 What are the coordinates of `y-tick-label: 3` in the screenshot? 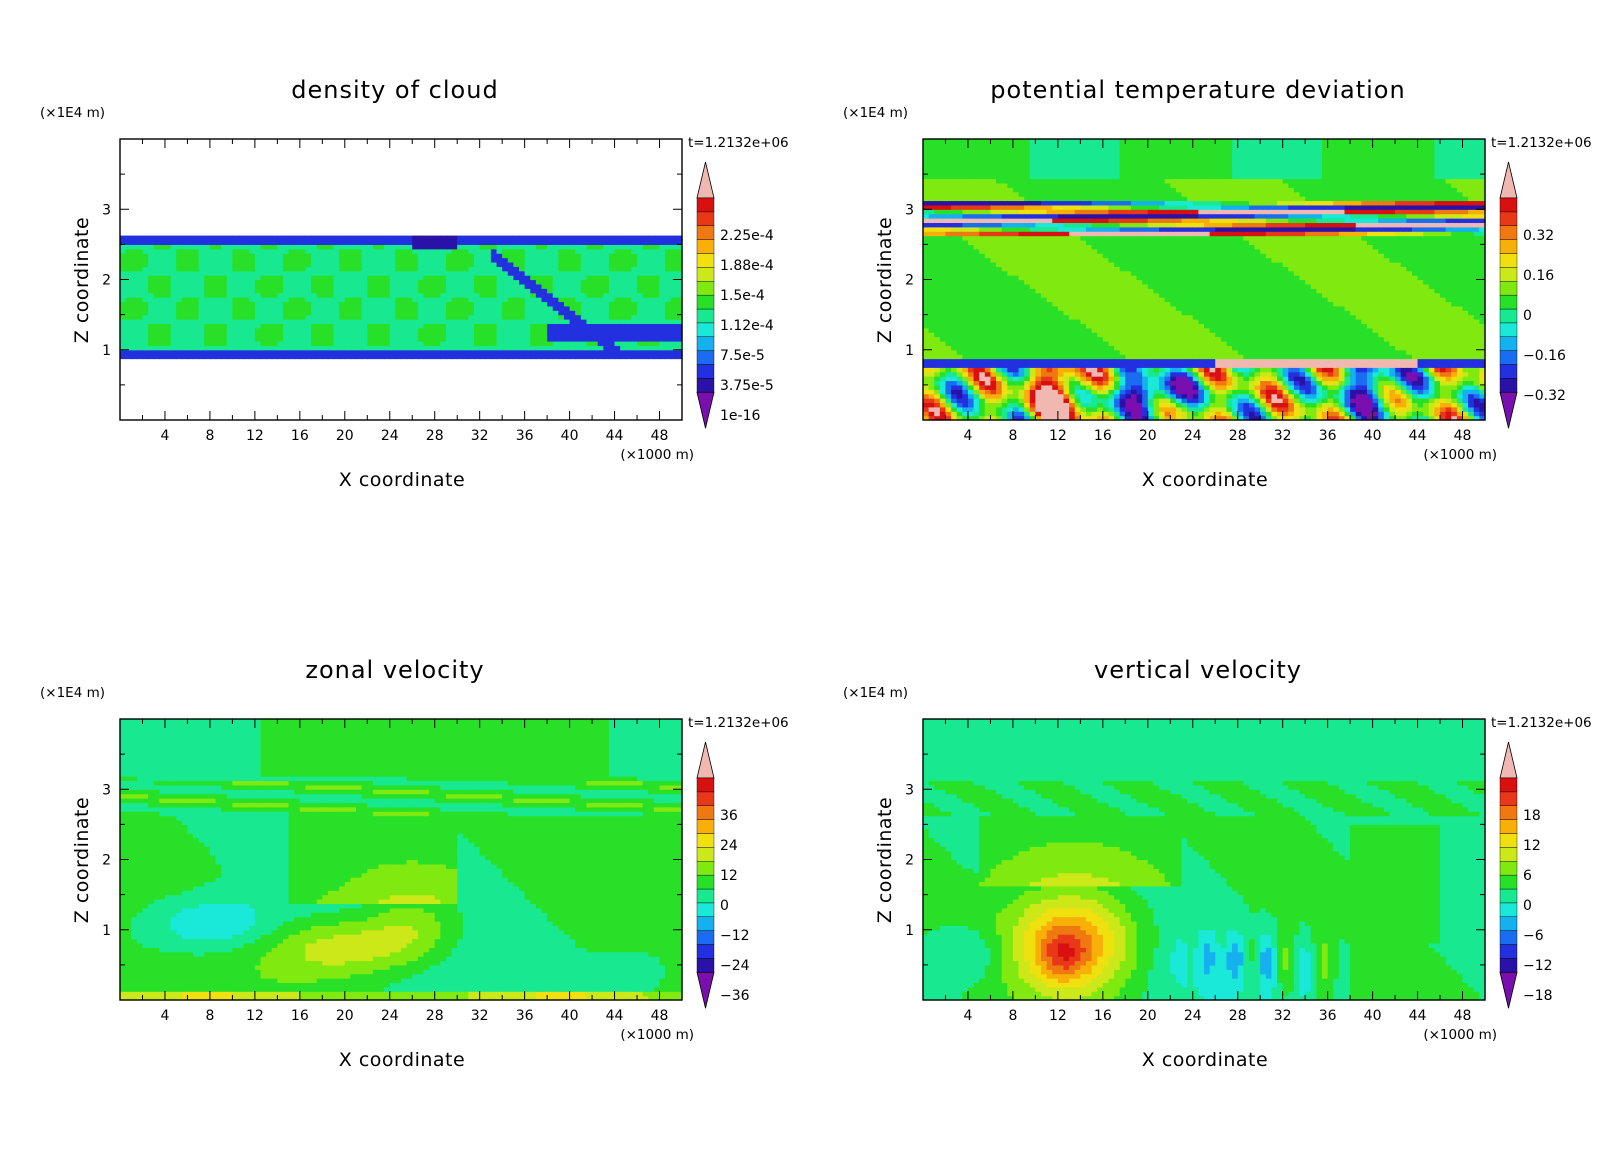 It's located at (106, 210).